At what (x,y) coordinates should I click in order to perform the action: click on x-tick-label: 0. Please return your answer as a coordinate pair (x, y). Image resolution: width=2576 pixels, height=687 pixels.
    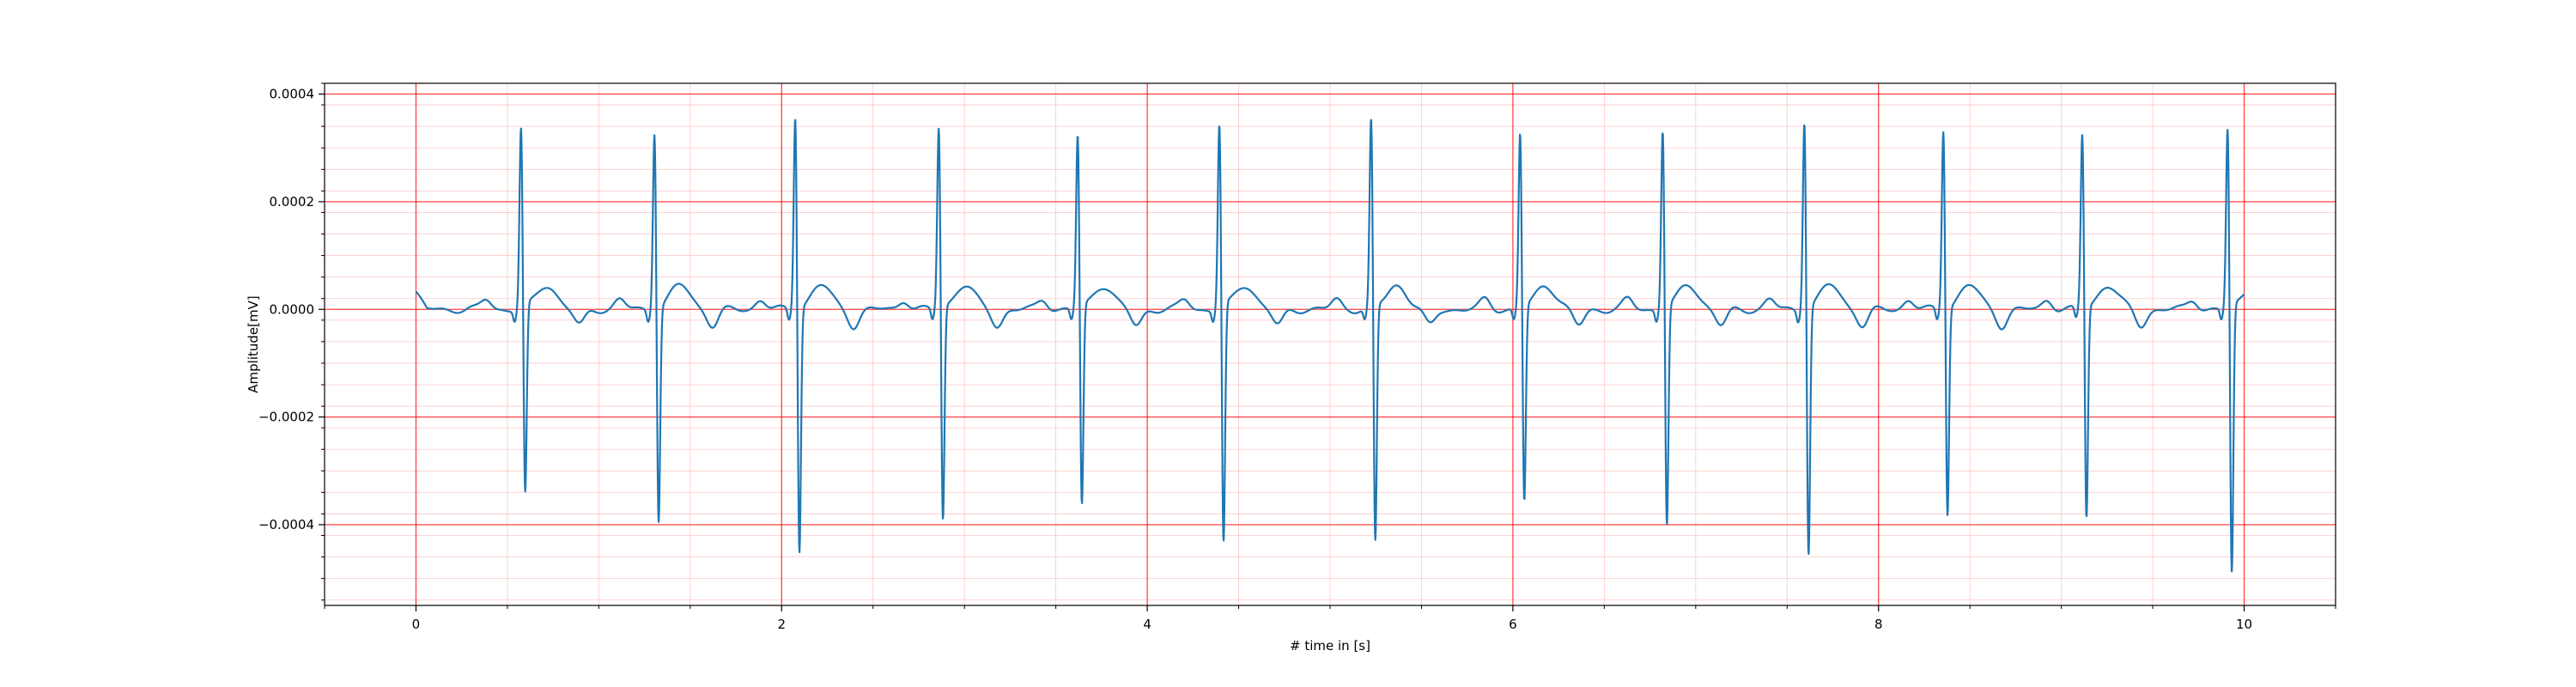
    Looking at the image, I should click on (417, 624).